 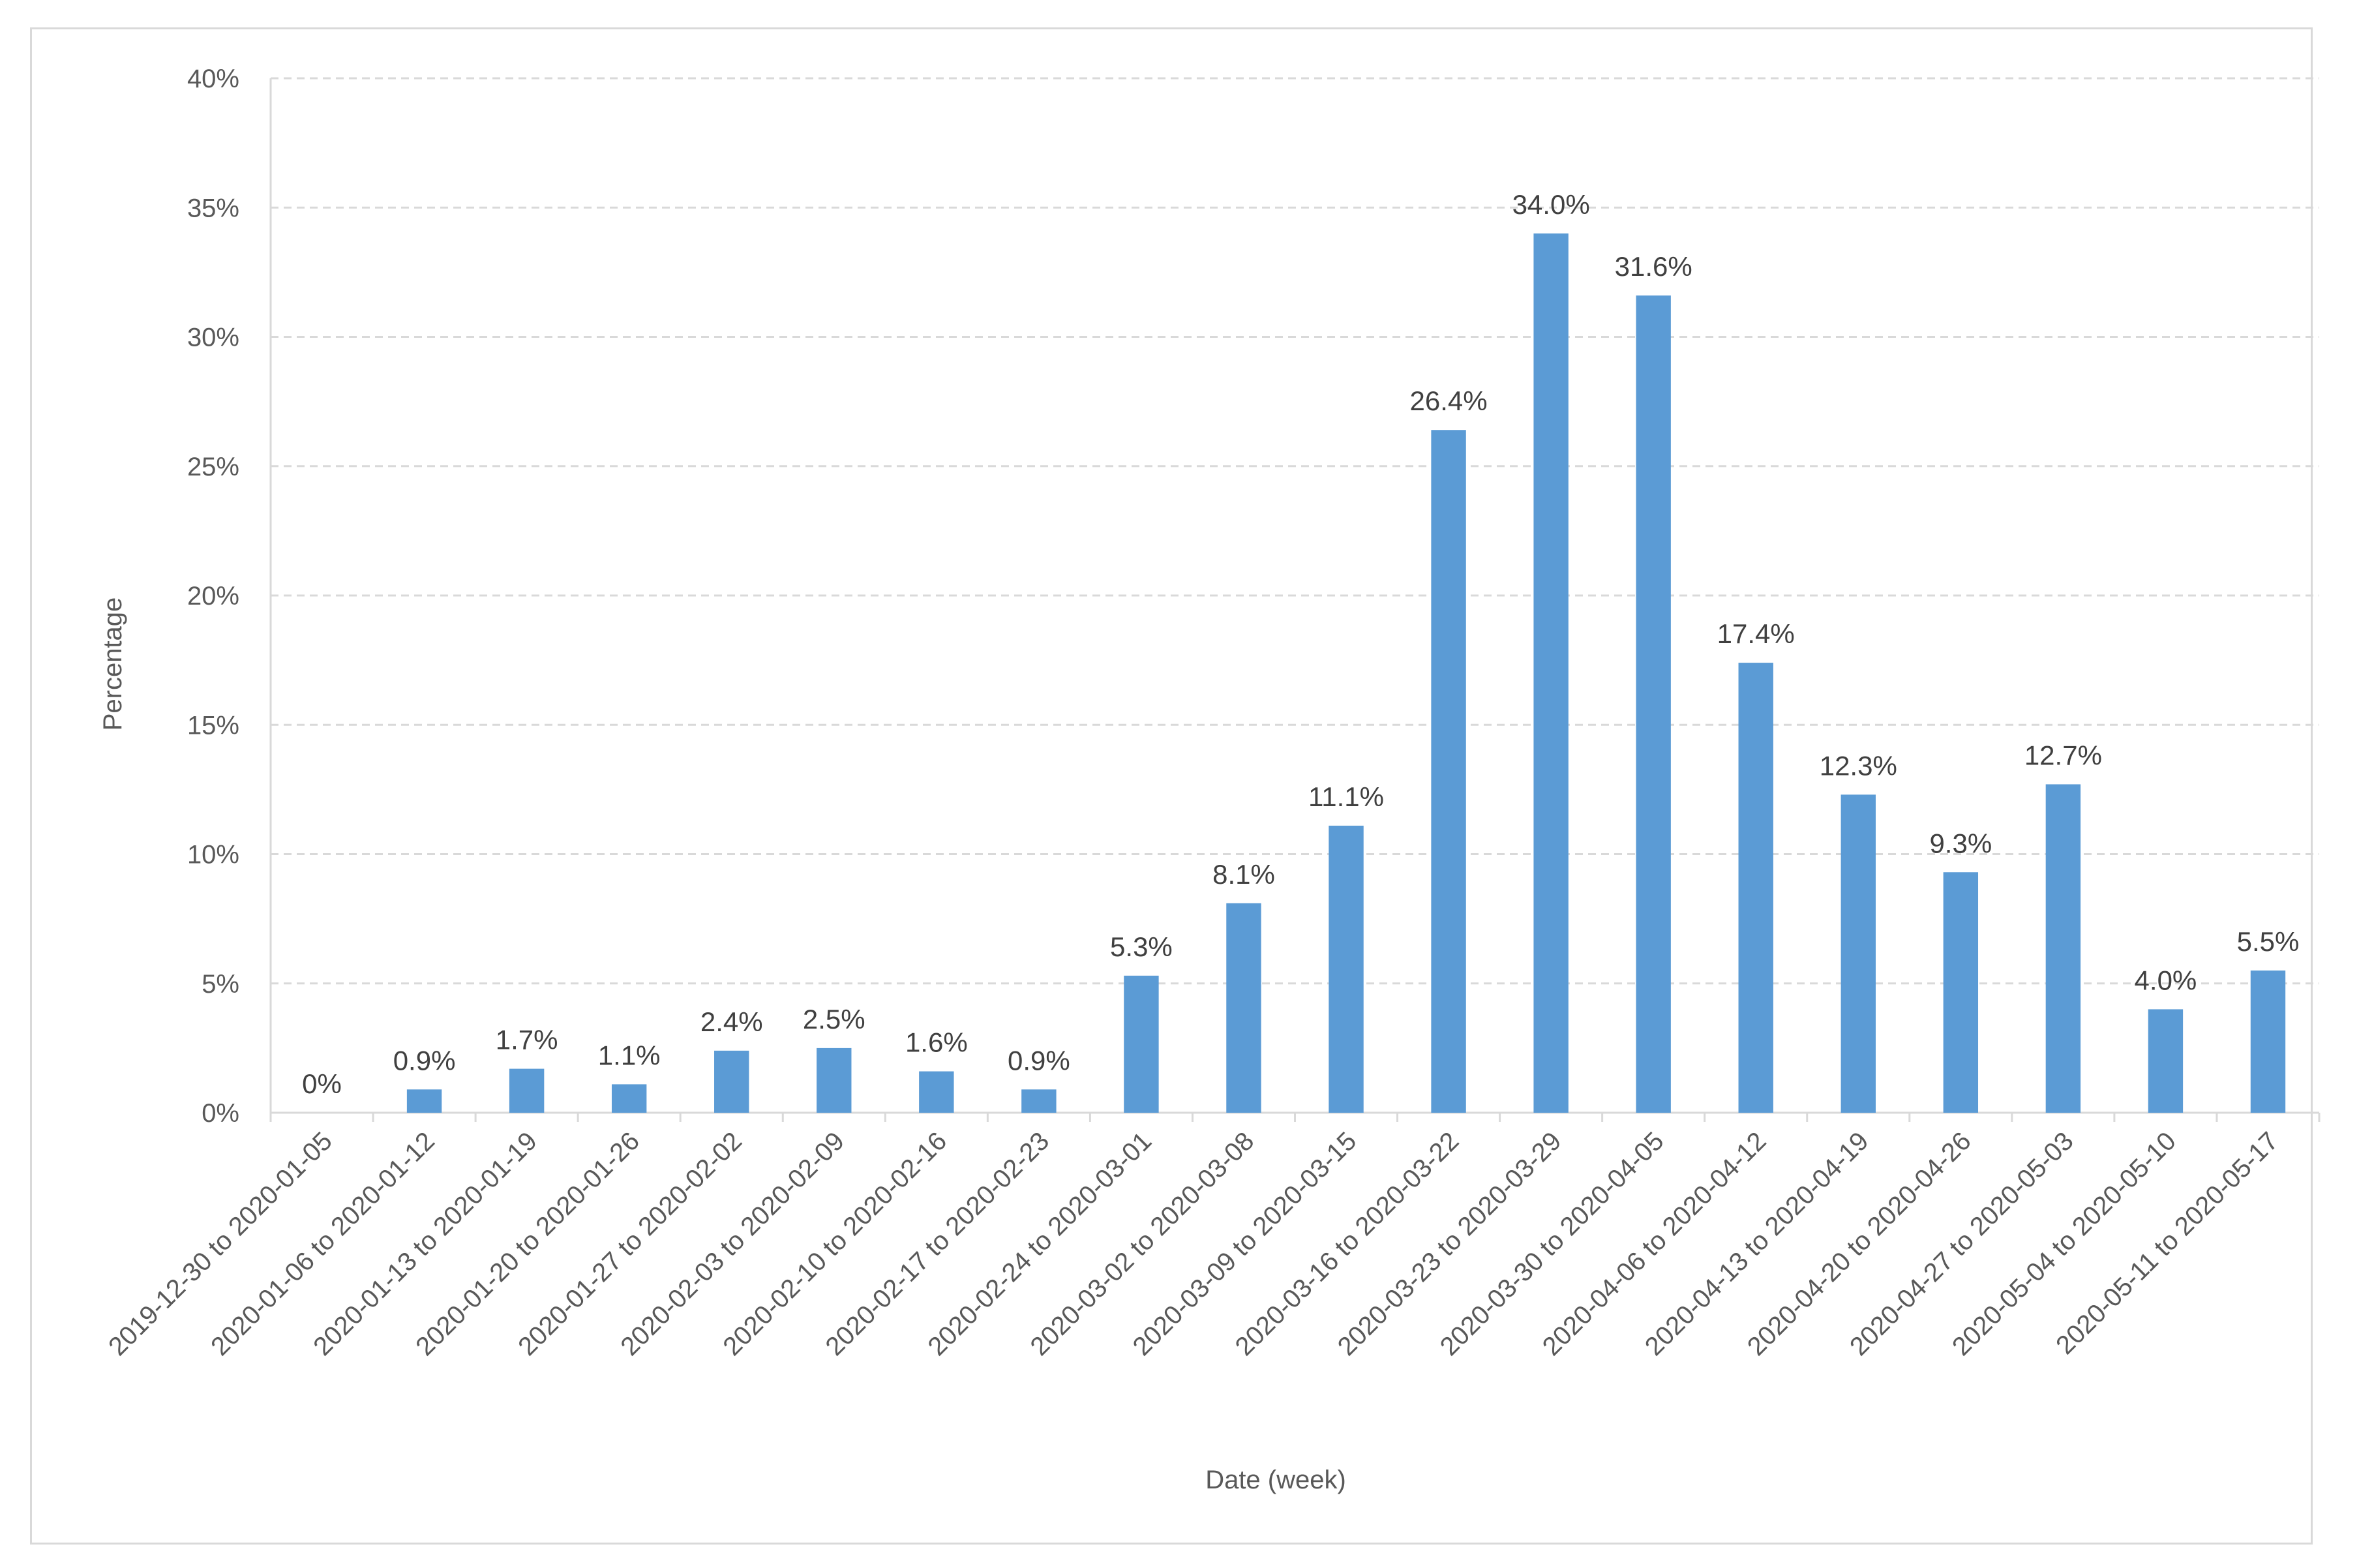 I want to click on data-label: 2.4%, so click(x=732, y=1021).